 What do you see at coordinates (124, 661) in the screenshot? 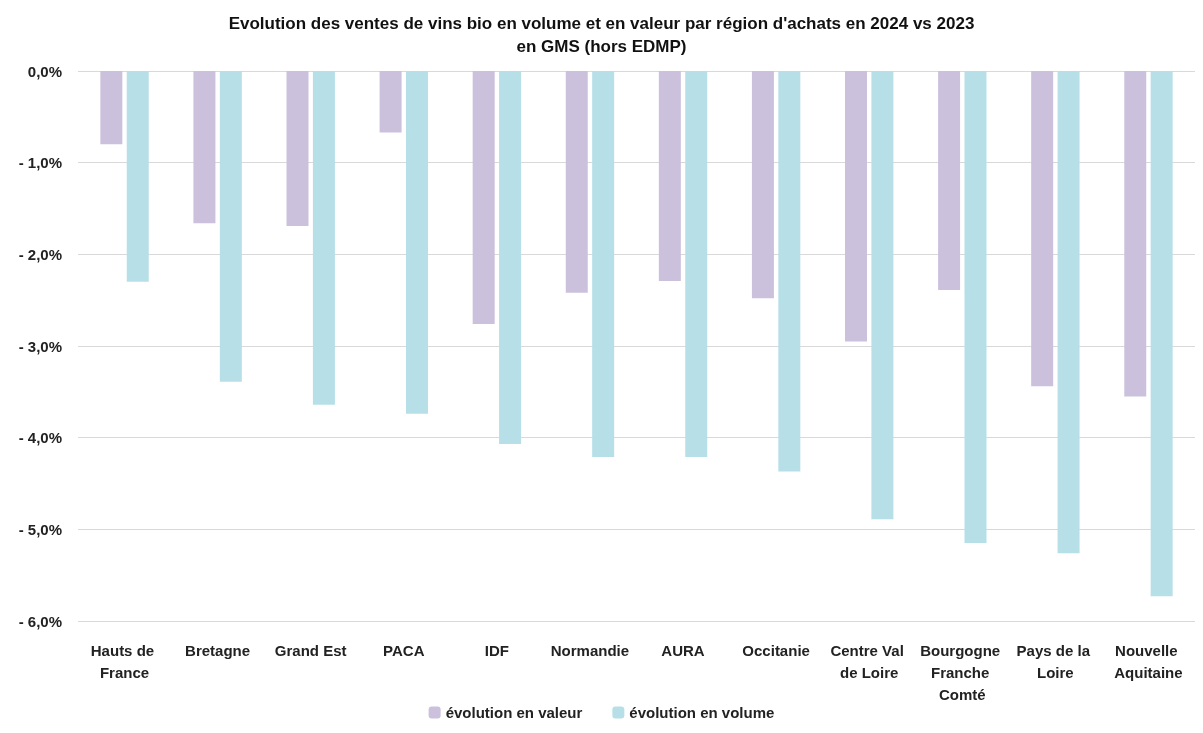
I see `x-tick-label: Hauts de France` at bounding box center [124, 661].